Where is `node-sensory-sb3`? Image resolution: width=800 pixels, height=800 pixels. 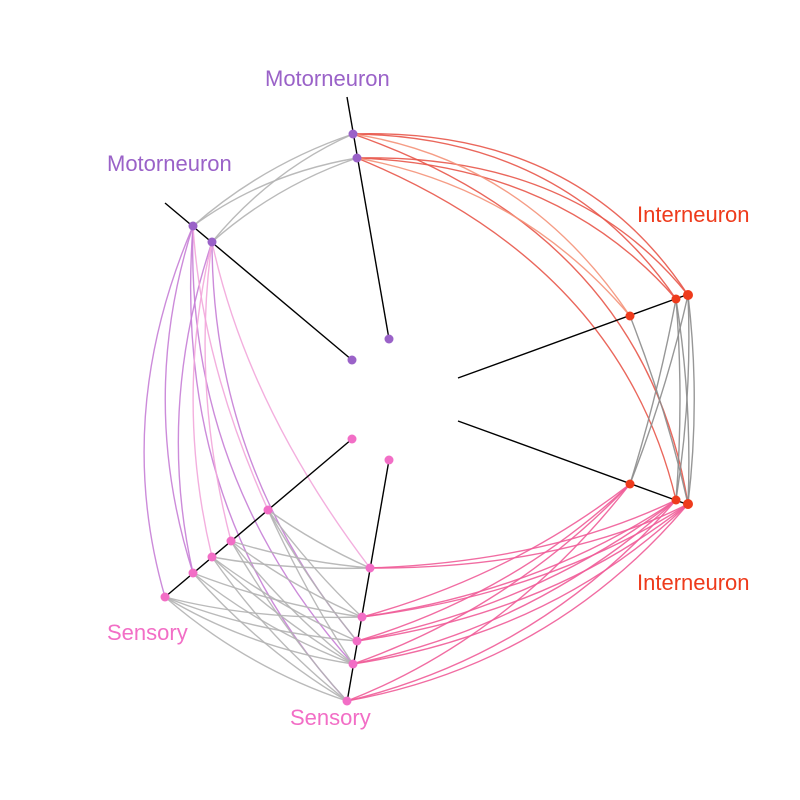 node-sensory-sb3 is located at coordinates (357, 641).